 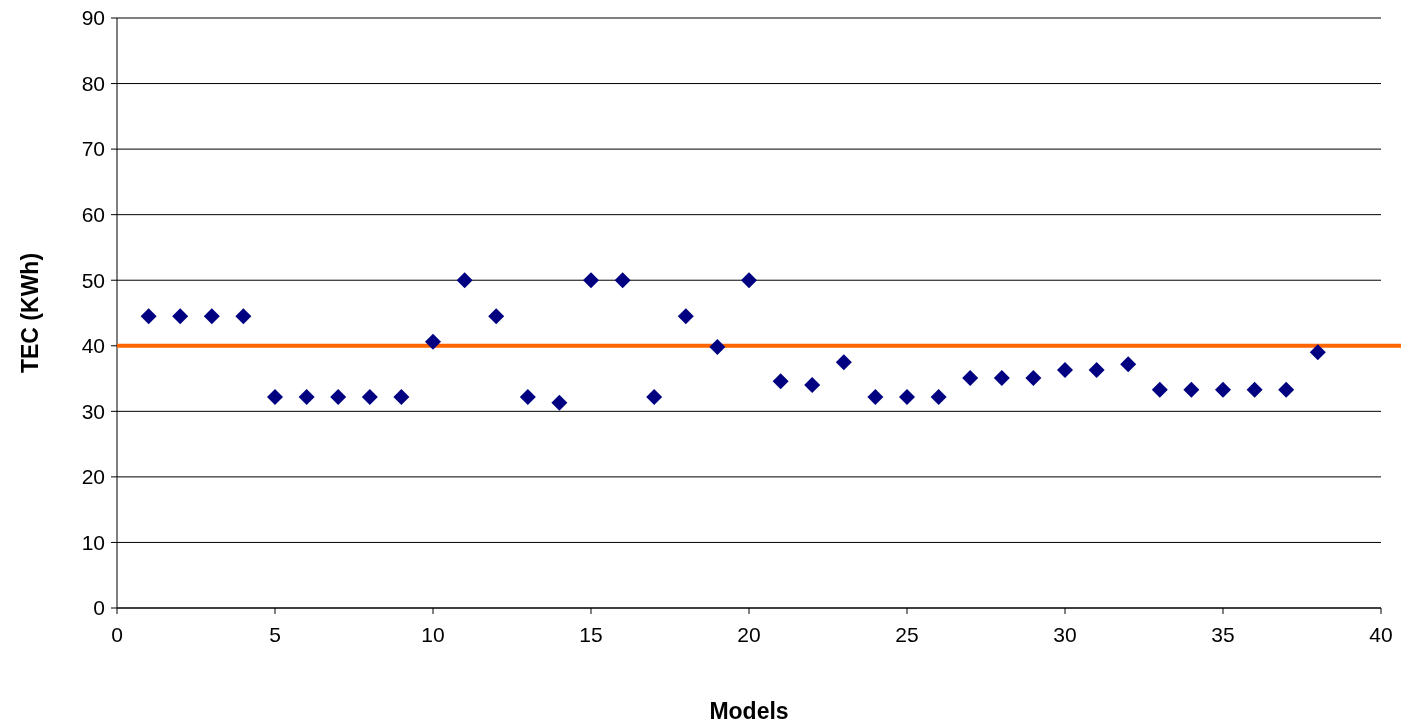 I want to click on x-tick-label: 30, so click(x=1065, y=634).